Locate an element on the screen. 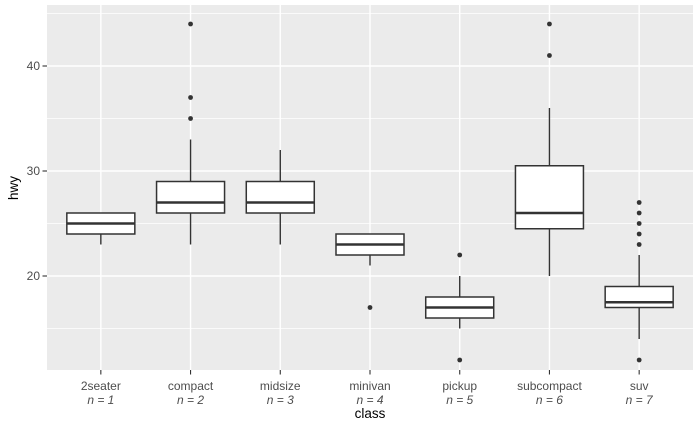  x-tick-label-compact: compact n = 2 is located at coordinates (191, 393).